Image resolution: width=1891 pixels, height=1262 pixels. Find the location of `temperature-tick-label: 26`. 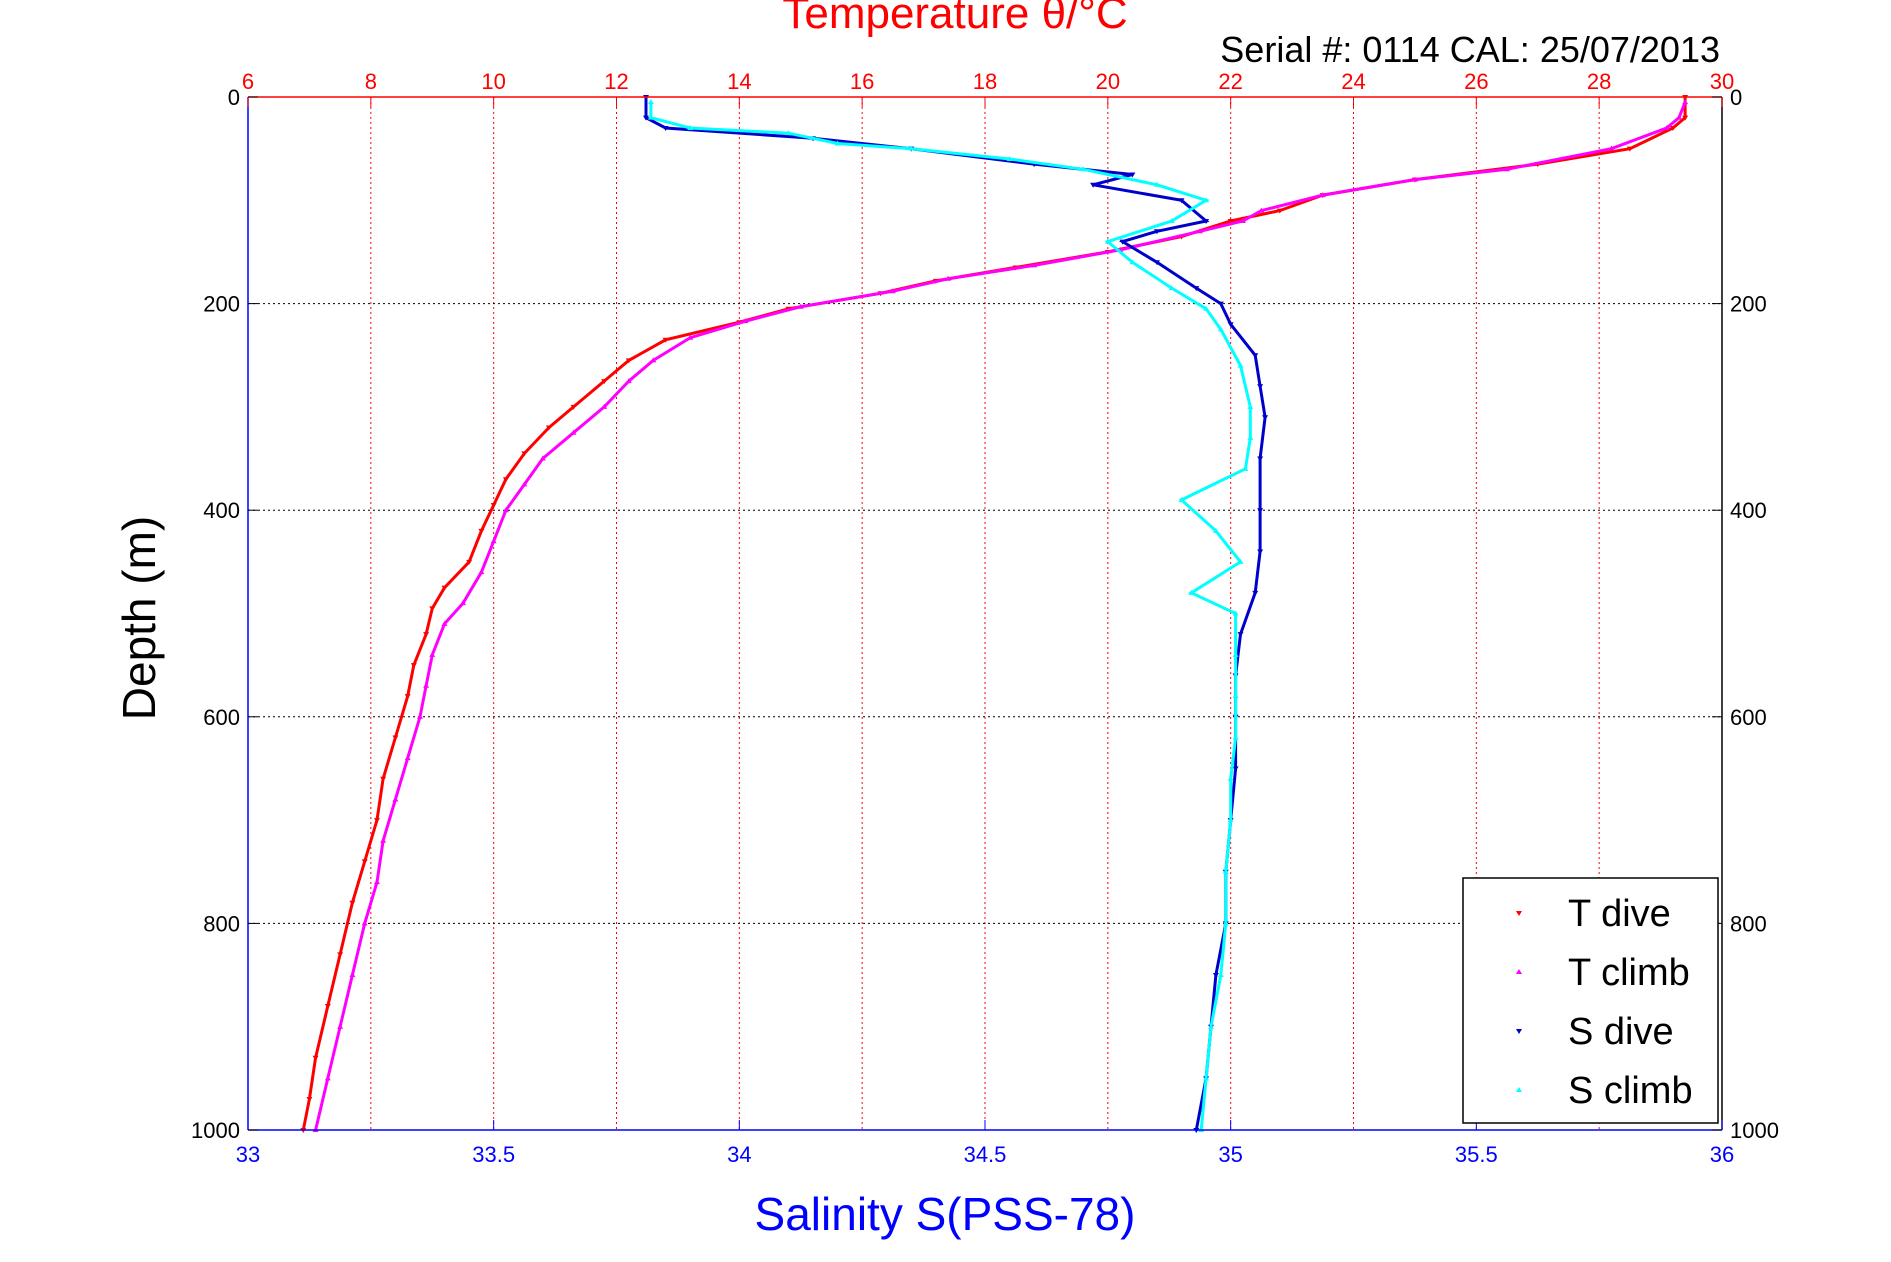

temperature-tick-label: 26 is located at coordinates (1476, 81).